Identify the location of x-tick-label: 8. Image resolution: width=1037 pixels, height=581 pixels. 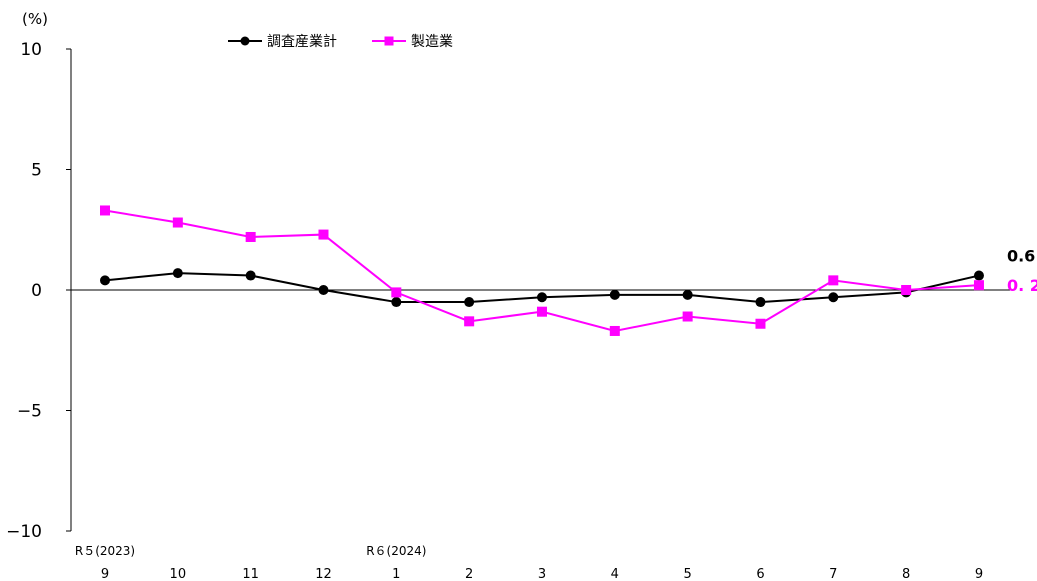
(906, 574).